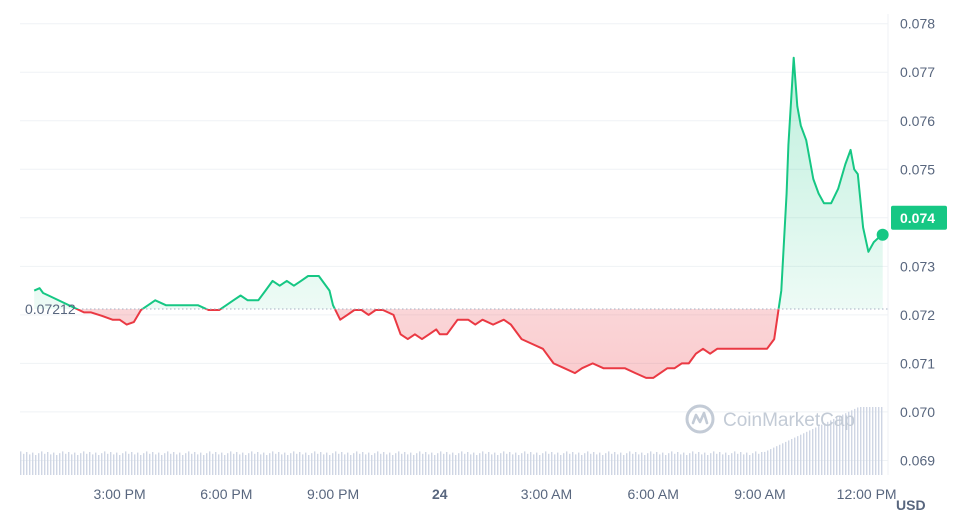  I want to click on x-tick-label: 6:00 PM, so click(226, 494).